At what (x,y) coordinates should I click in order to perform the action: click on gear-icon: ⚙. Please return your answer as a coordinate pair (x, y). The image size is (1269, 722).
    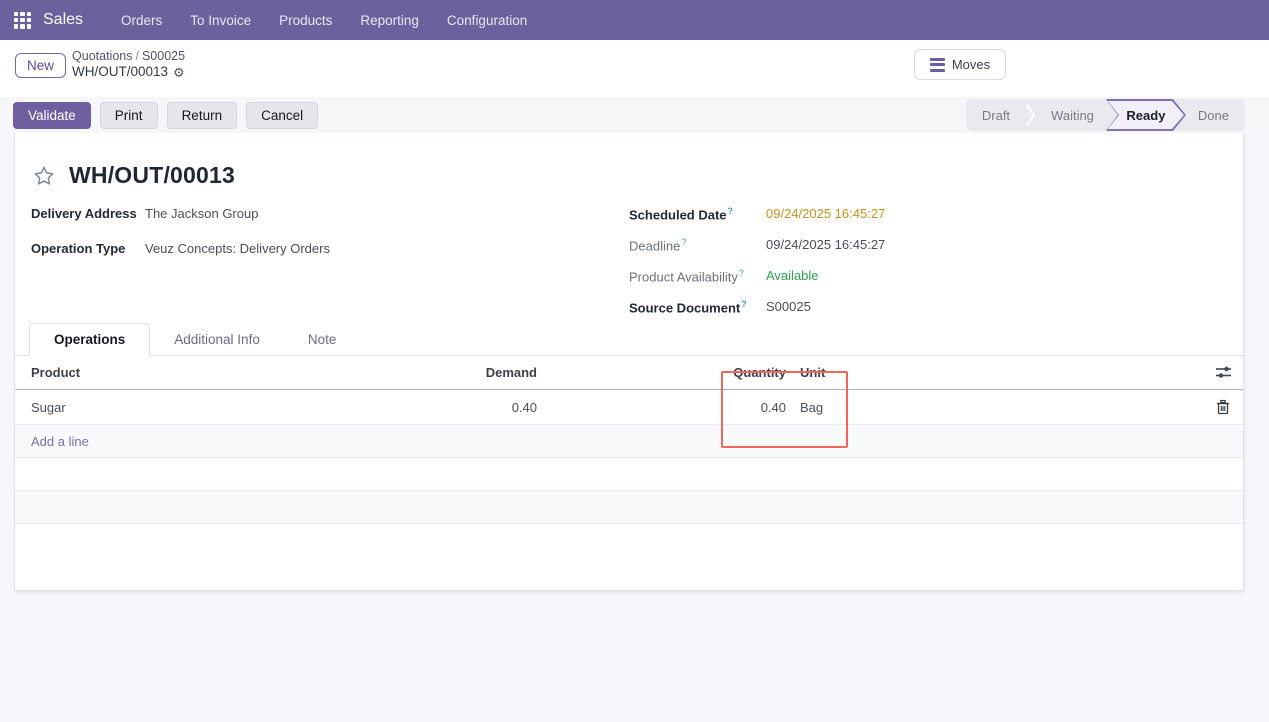
    Looking at the image, I should click on (179, 72).